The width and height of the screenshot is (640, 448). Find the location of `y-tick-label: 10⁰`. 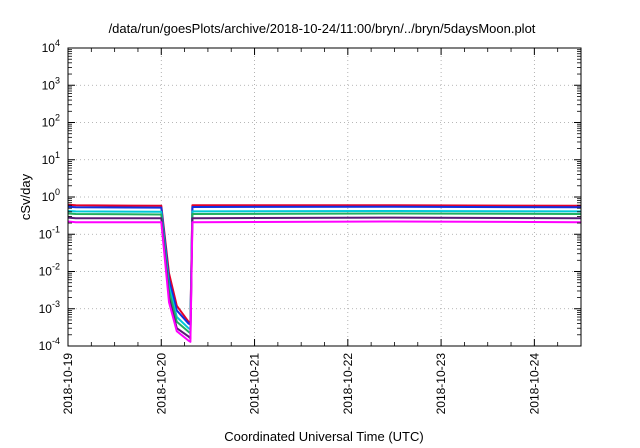

y-tick-label: 10⁰ is located at coordinates (51, 195).